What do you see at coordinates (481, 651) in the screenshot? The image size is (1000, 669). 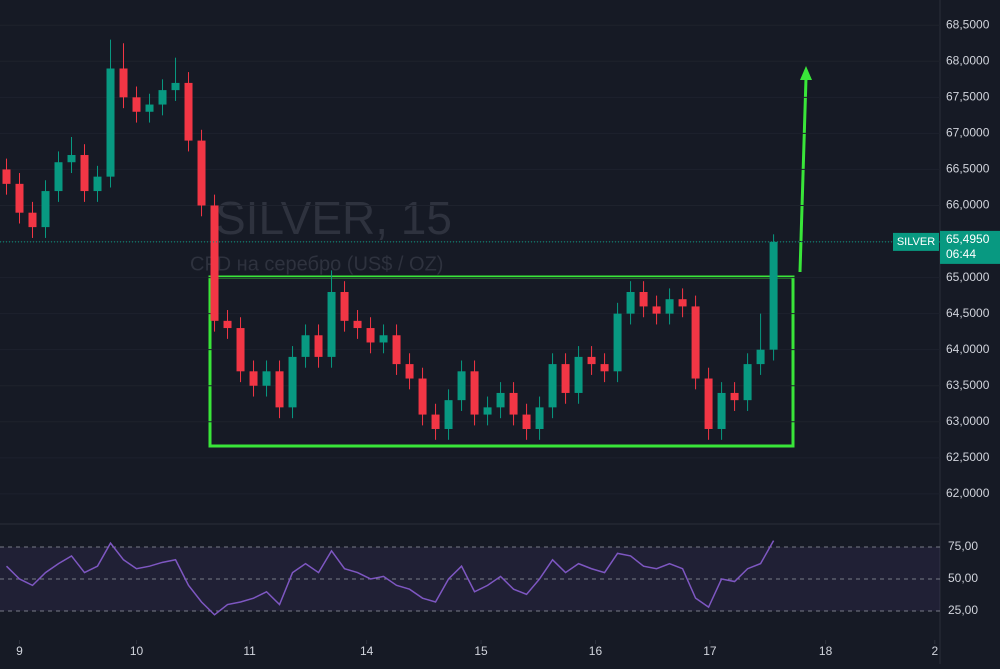 I see `x-tick-label: 15` at bounding box center [481, 651].